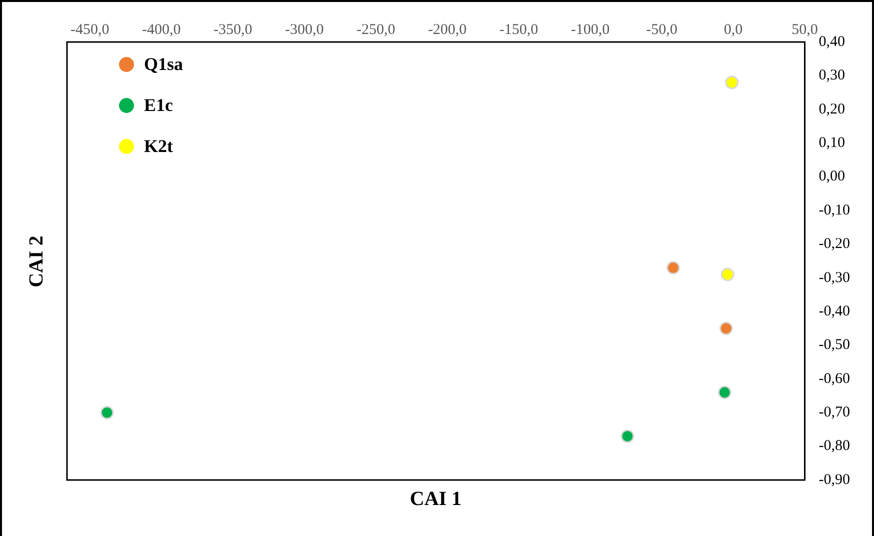 Image resolution: width=874 pixels, height=536 pixels. Describe the element at coordinates (832, 42) in the screenshot. I see `y-tick-label: 0,40` at that location.